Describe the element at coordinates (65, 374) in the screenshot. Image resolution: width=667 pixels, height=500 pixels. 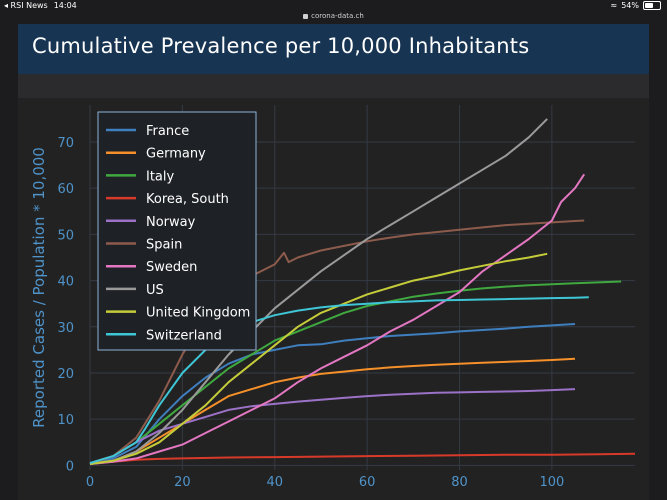
I see `y-tick-label: 20` at that location.